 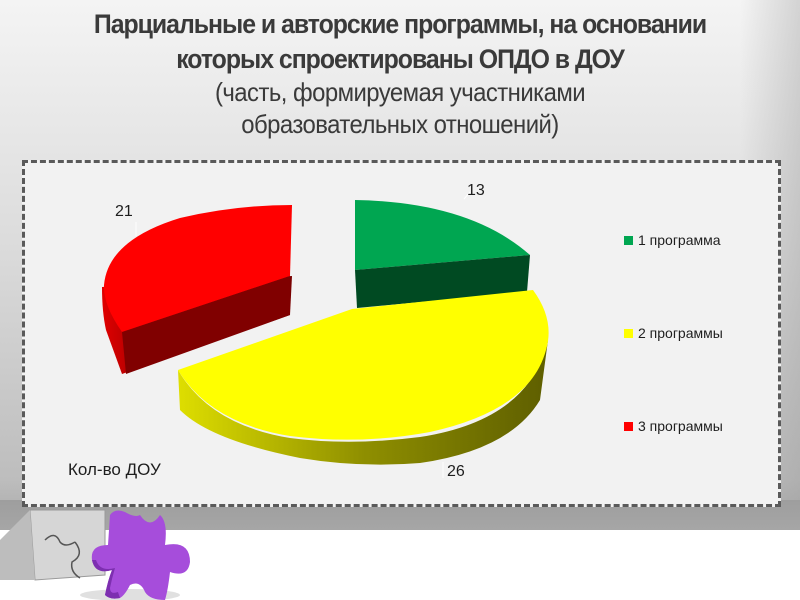 What do you see at coordinates (363, 377) in the screenshot?
I see `pie-slice-yellow` at bounding box center [363, 377].